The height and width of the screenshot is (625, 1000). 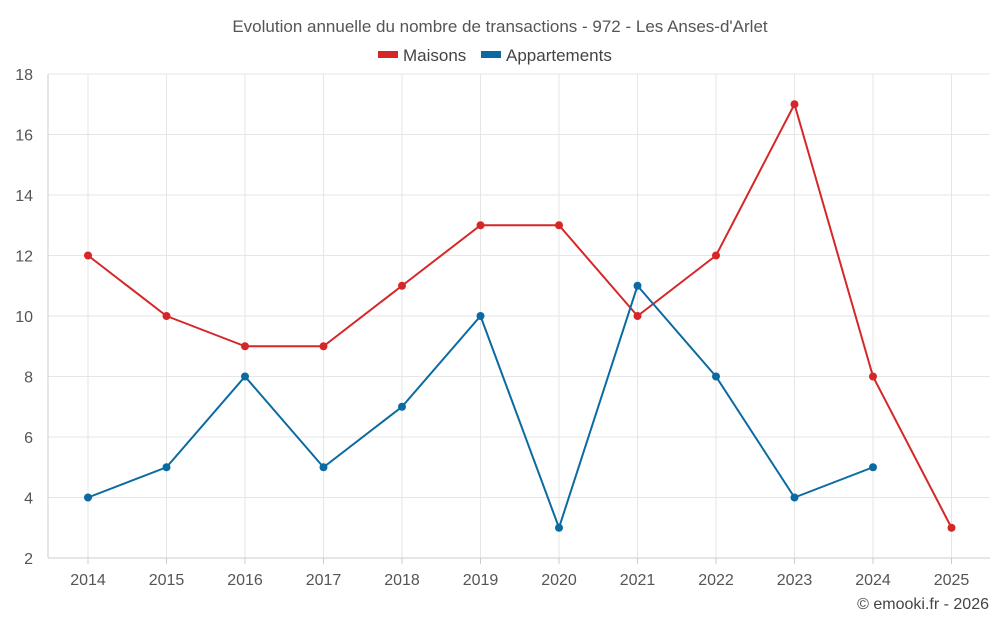 I want to click on data-point-maisons-2025, so click(x=951, y=527).